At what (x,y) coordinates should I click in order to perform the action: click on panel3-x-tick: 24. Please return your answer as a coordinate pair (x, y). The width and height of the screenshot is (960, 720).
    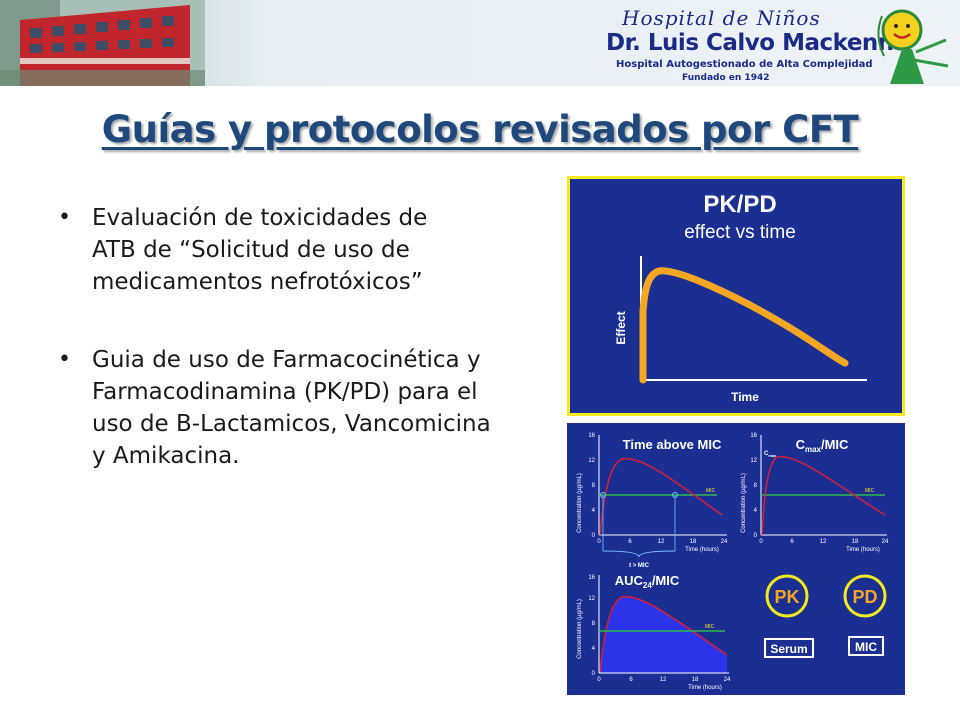
    Looking at the image, I should click on (727, 680).